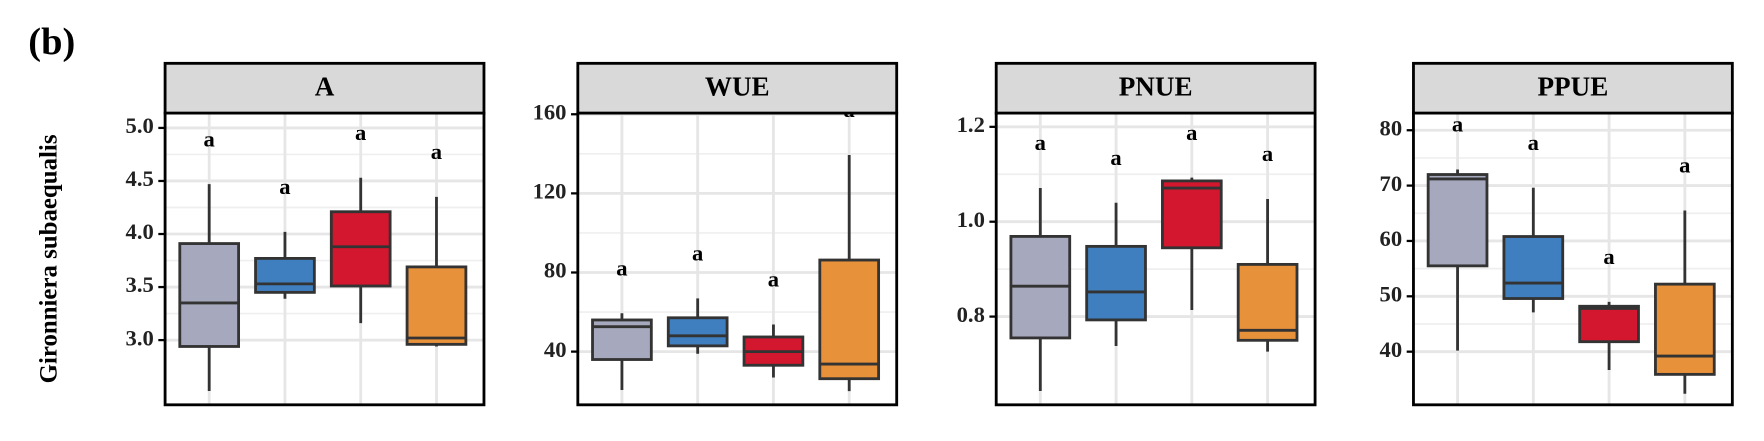 The width and height of the screenshot is (1764, 441). What do you see at coordinates (1391, 183) in the screenshot?
I see `y-tick-label: 70` at bounding box center [1391, 183].